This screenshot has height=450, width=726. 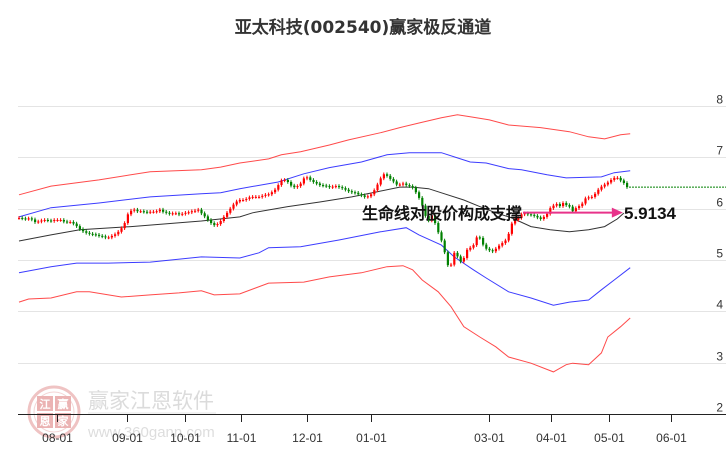 I want to click on band-lifeline, so click(x=321, y=214).